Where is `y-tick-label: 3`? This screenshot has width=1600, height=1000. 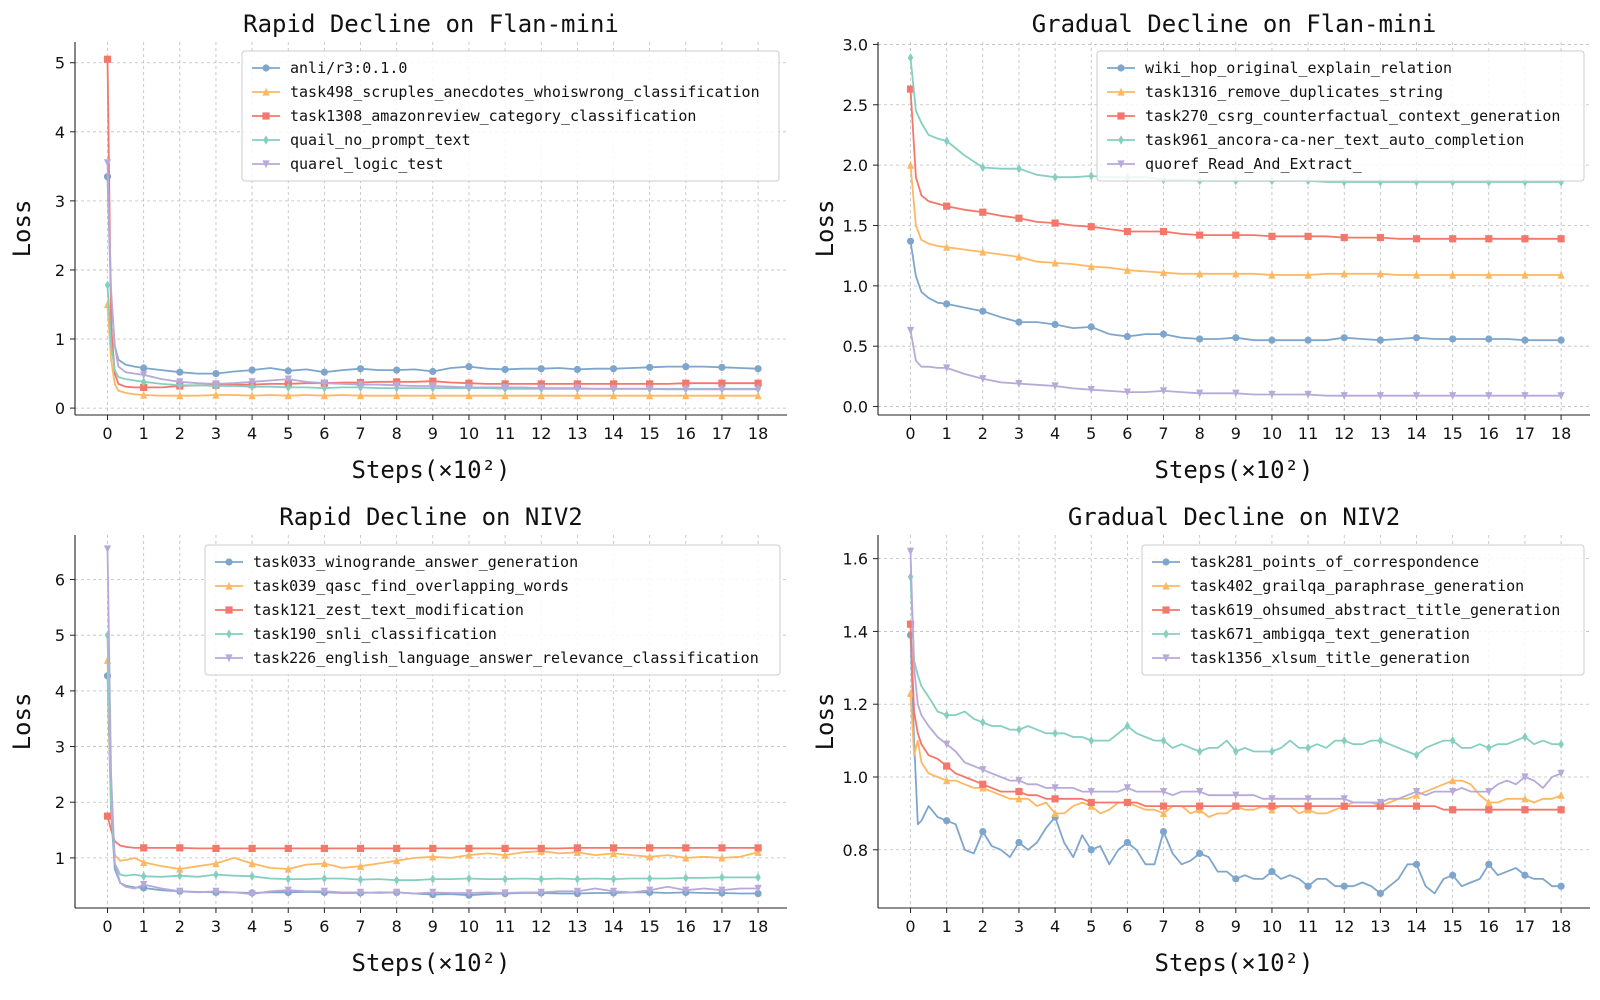 y-tick-label: 3 is located at coordinates (60, 747).